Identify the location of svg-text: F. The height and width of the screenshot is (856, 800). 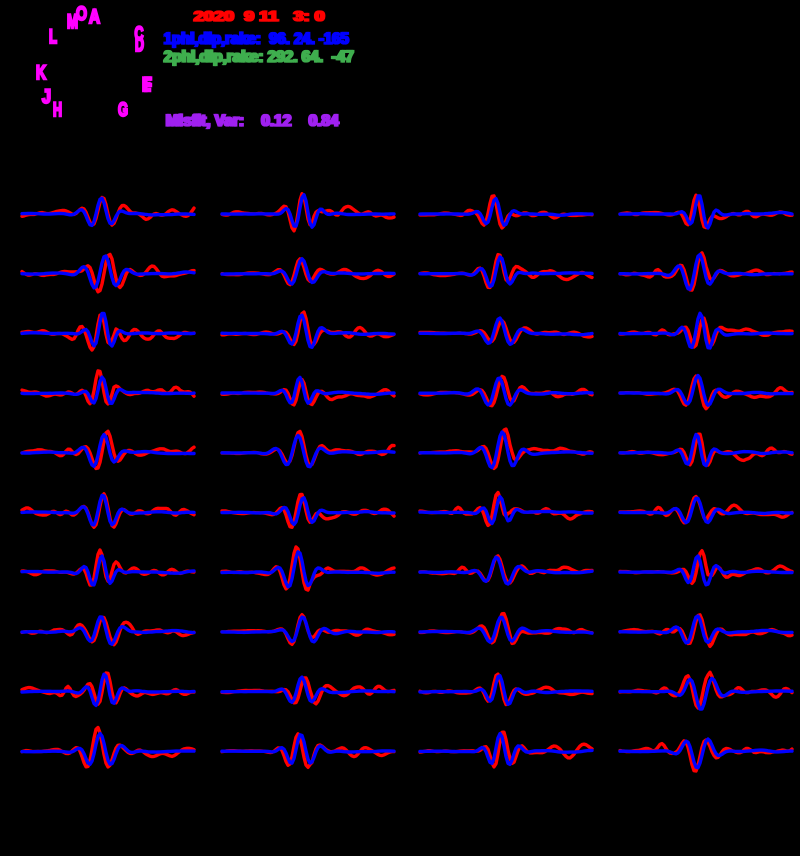
(148, 85).